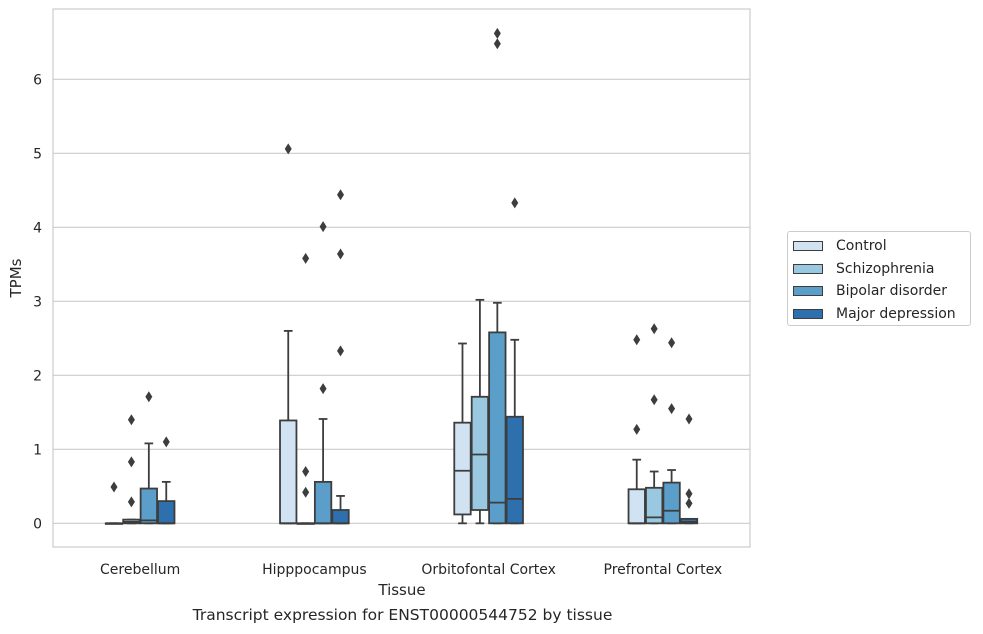 The height and width of the screenshot is (634, 983). Describe the element at coordinates (323, 502) in the screenshot. I see `box-hipppocampus-bipolar-disorder` at that location.